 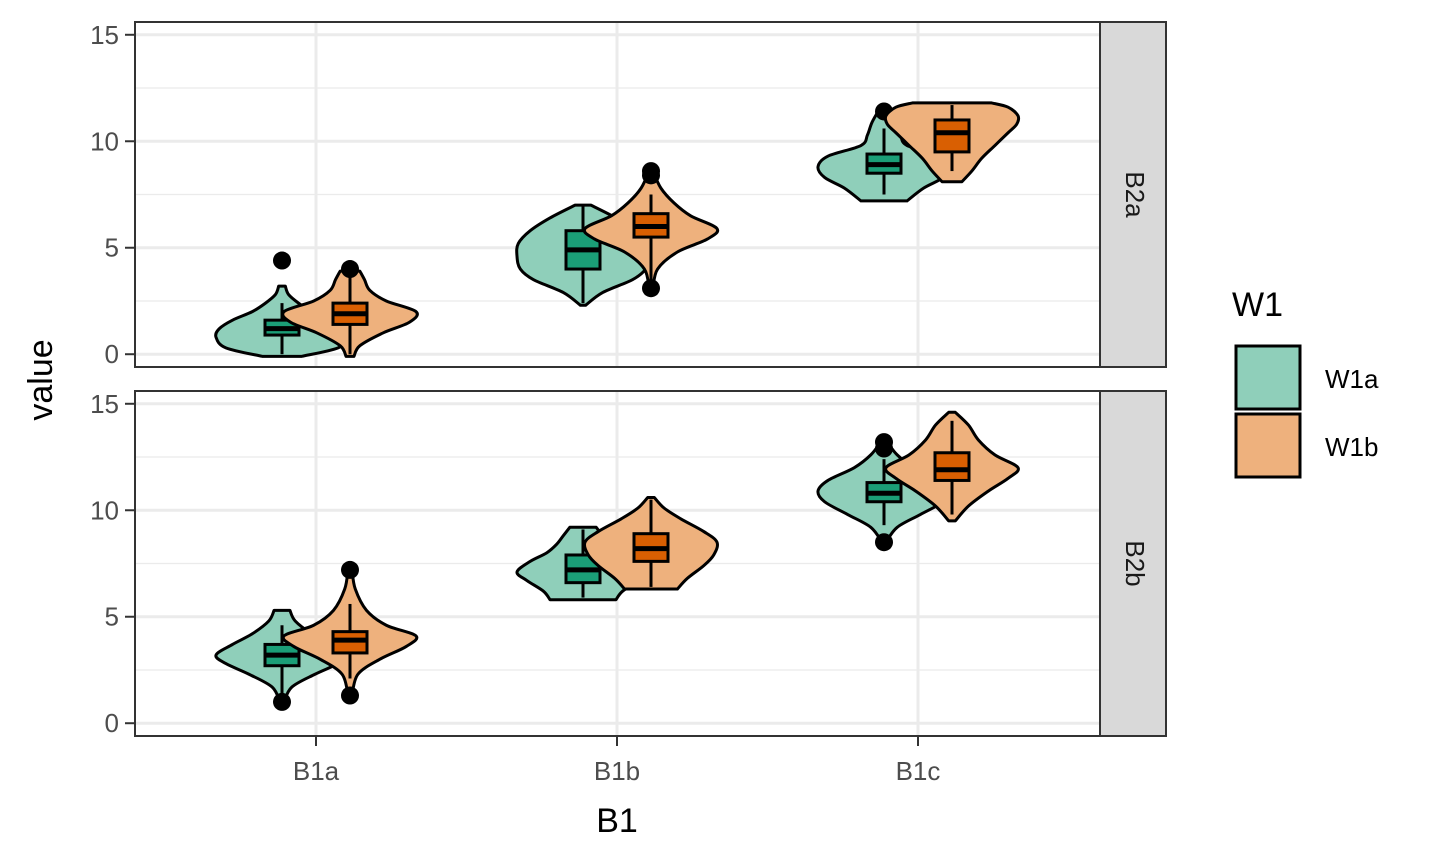 I want to click on legend-title: W1, so click(x=1257, y=305).